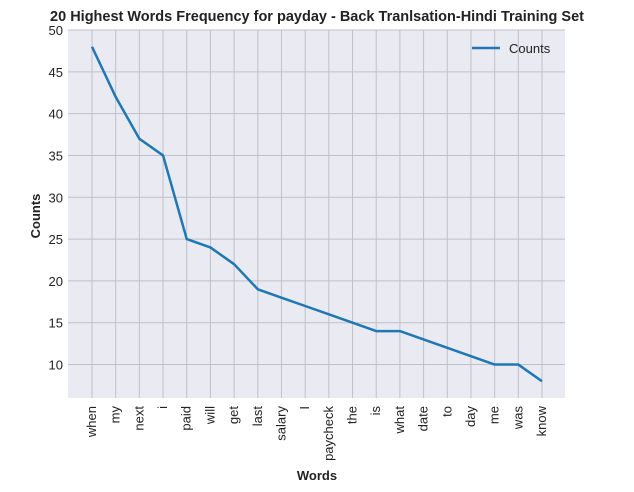 The image size is (634, 492). I want to click on x-tick-label: was, so click(517, 418).